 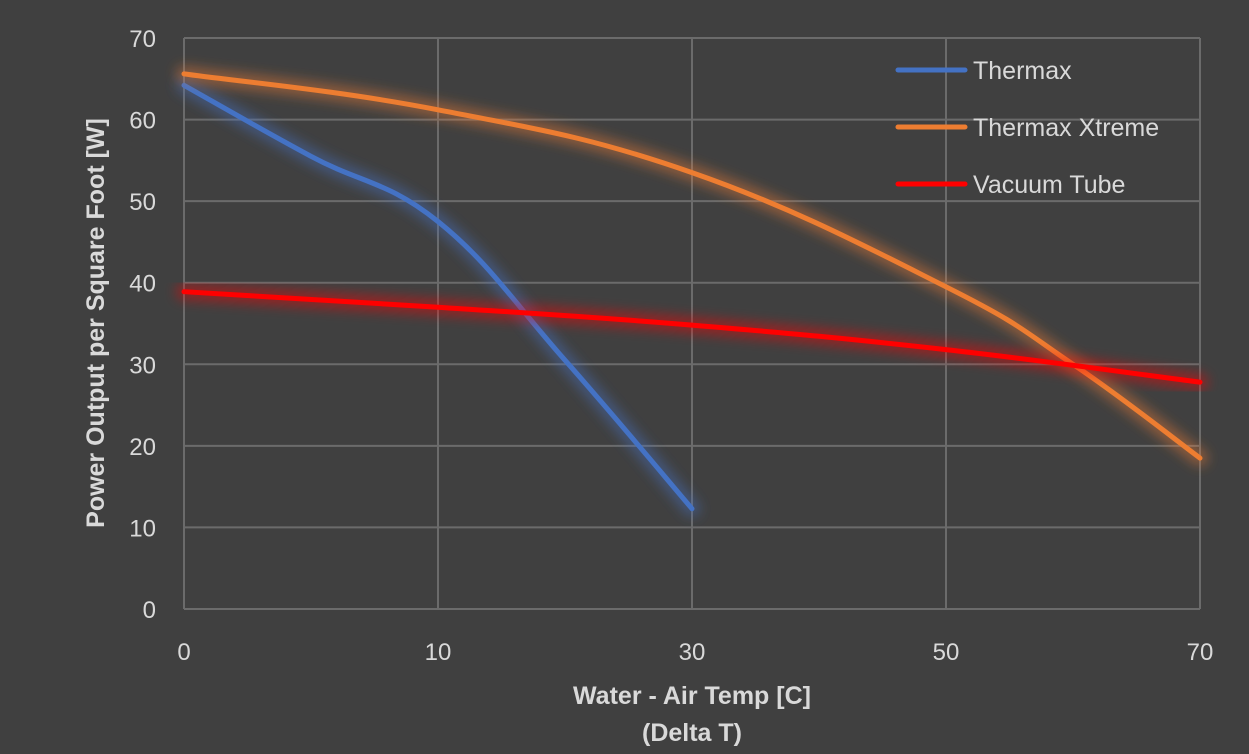 I want to click on x-axis-title-line1: Water - Air Temp [C], so click(x=692, y=696).